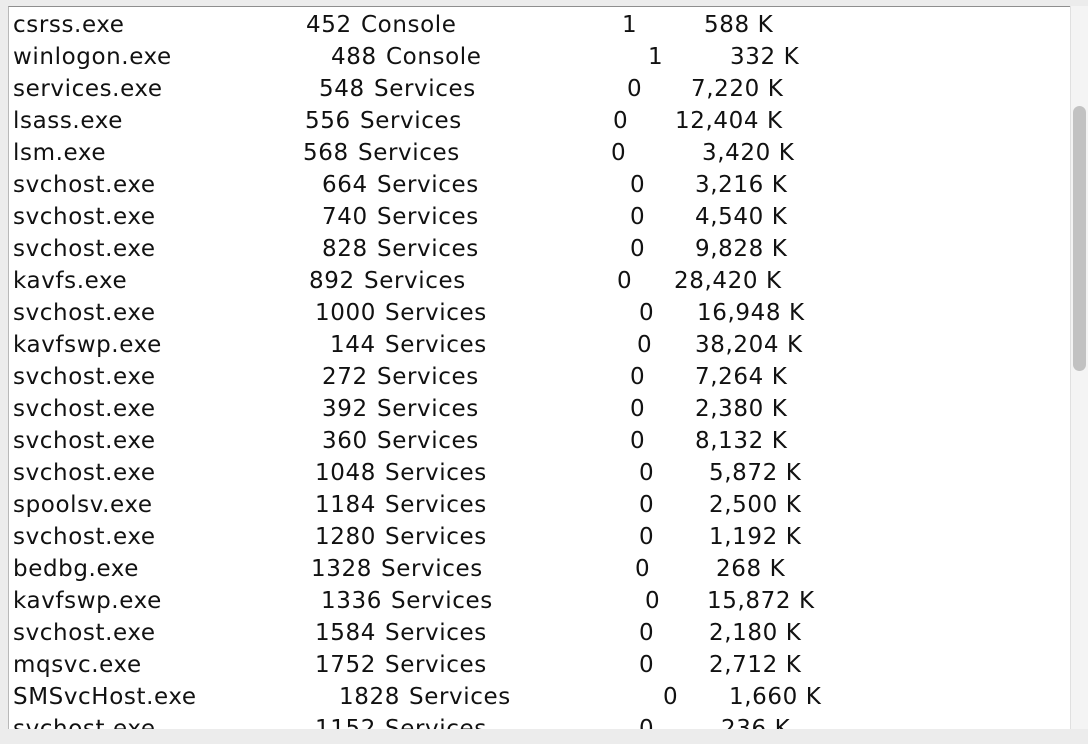 Image resolution: width=1088 pixels, height=744 pixels. What do you see at coordinates (345, 313) in the screenshot?
I see `process-pid: 1000` at bounding box center [345, 313].